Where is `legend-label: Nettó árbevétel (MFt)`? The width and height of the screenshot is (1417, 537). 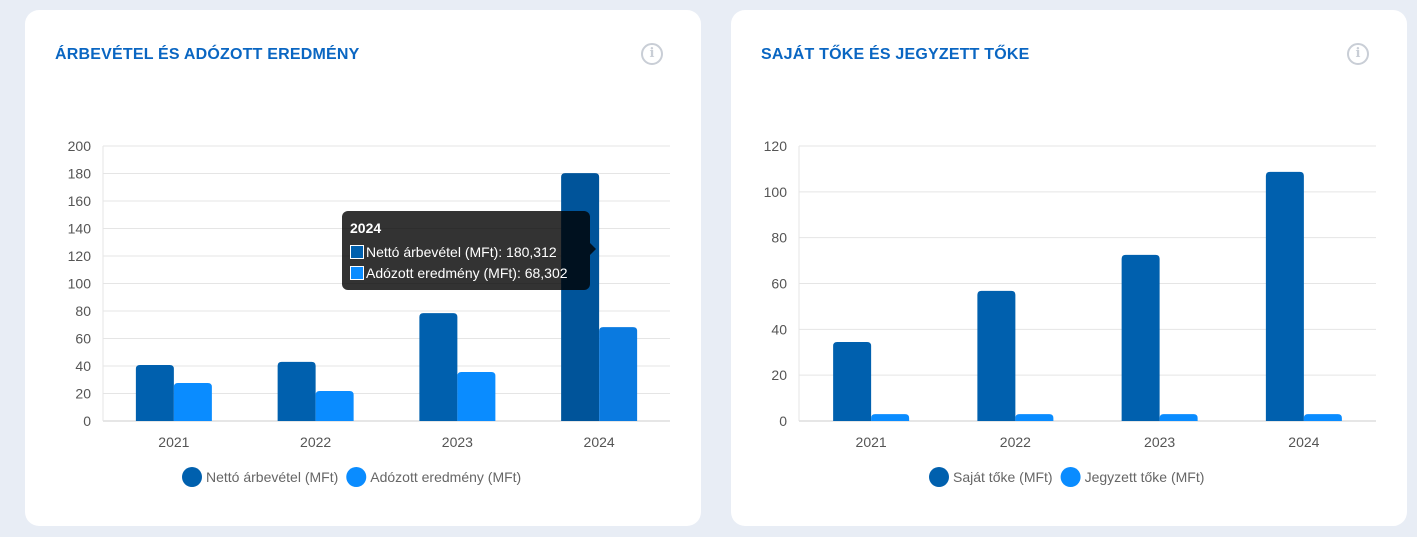
legend-label: Nettó árbevétel (MFt) is located at coordinates (272, 477).